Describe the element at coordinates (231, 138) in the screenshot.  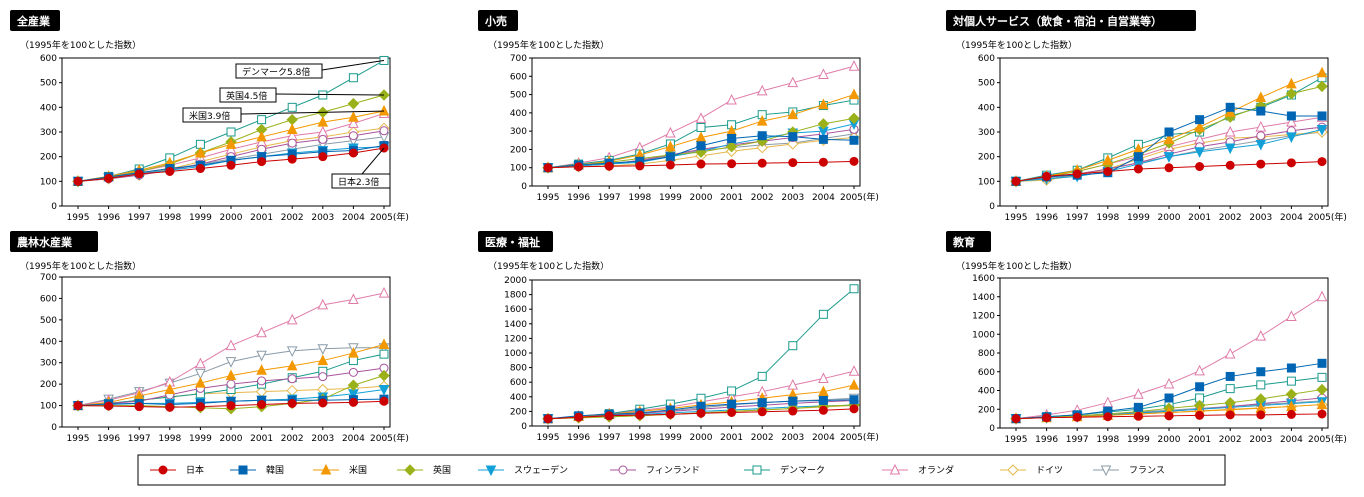
I see `series-英国` at that location.